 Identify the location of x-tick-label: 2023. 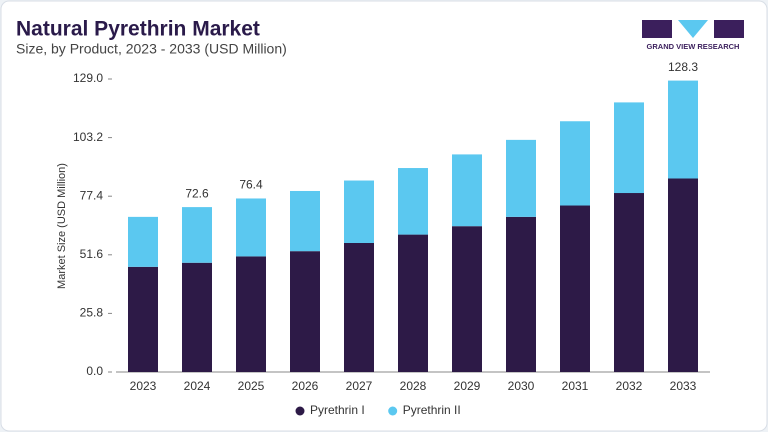
(143, 386).